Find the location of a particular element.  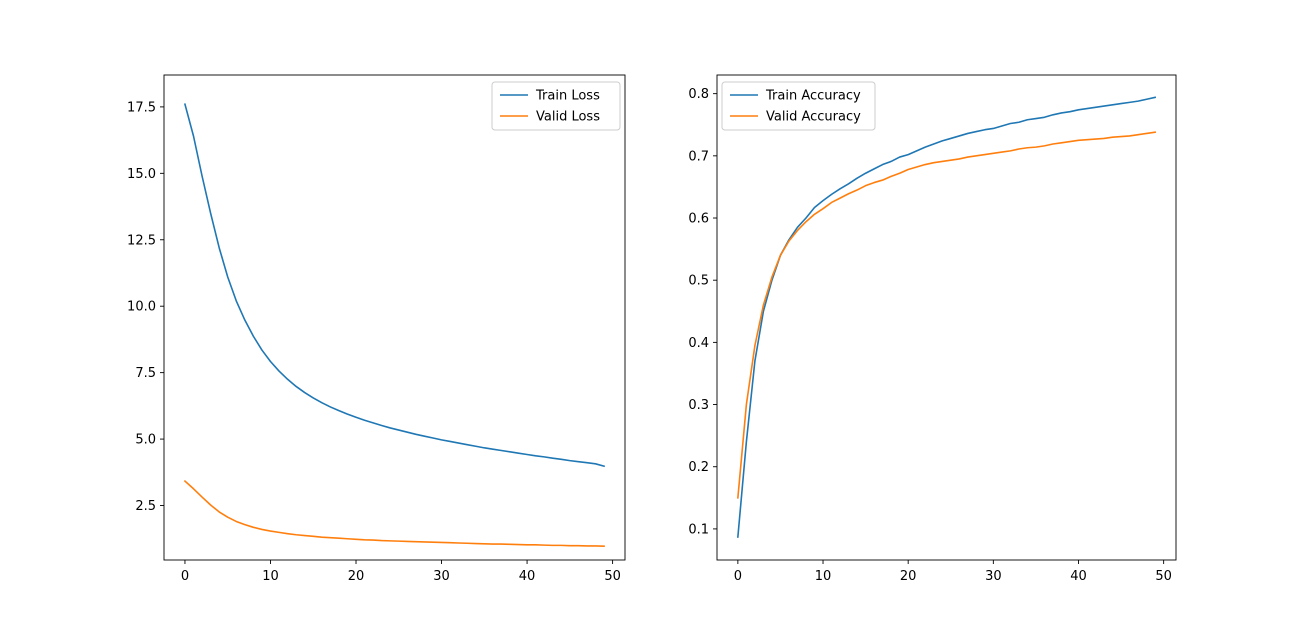

y-tick-label: 0.3 is located at coordinates (698, 405).